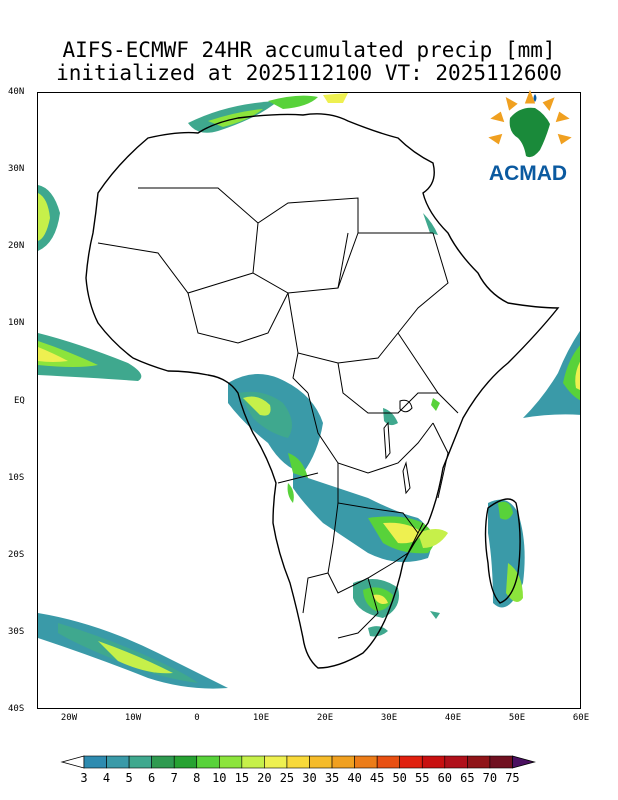 This screenshot has height=800, width=618. Describe the element at coordinates (287, 778) in the screenshot. I see `colorbar-level-label: 25` at that location.